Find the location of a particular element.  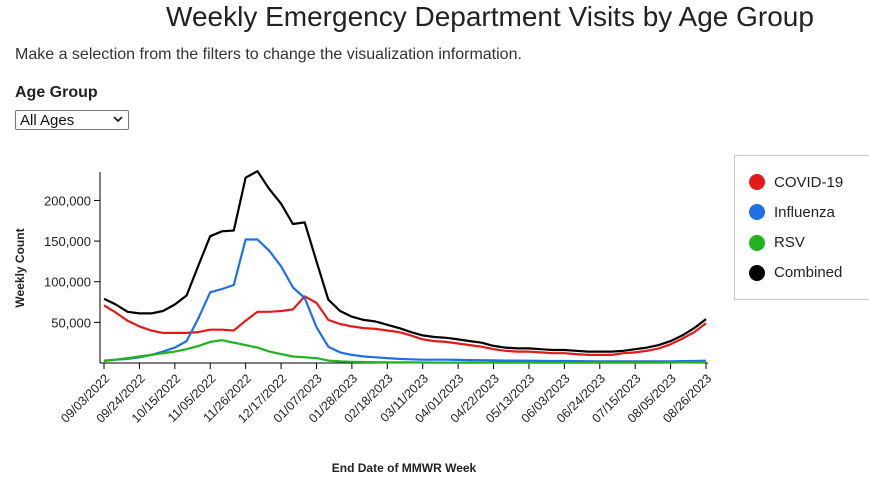

age-group-label: Age Group is located at coordinates (56, 92).